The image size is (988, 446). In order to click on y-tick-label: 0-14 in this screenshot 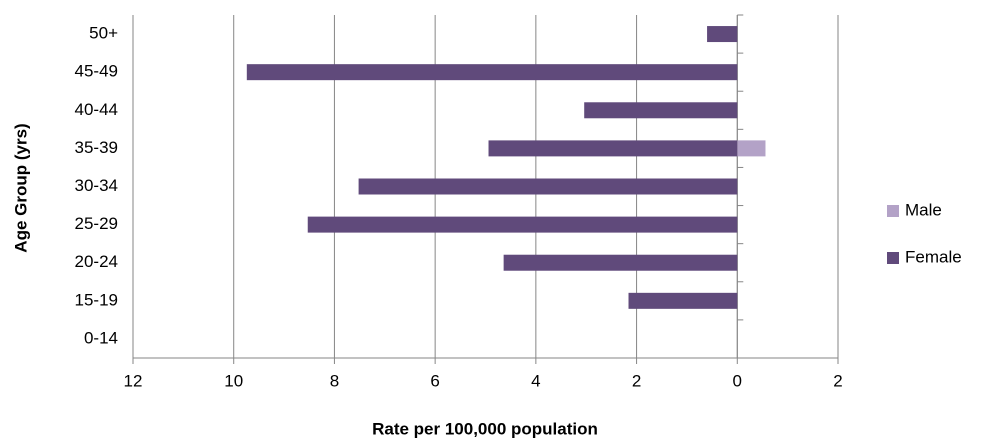, I will do `click(101, 337)`.